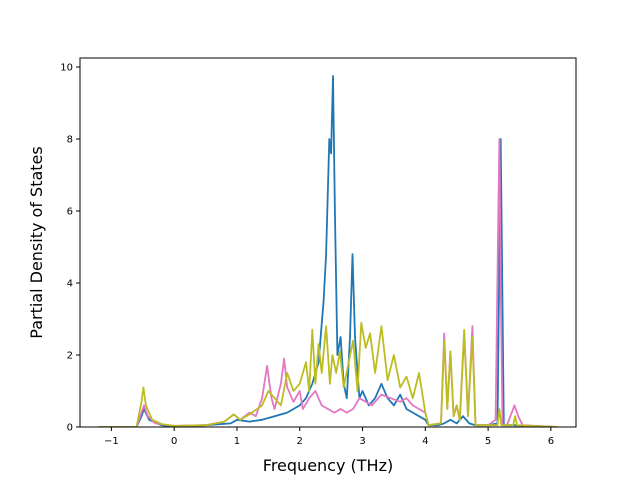  What do you see at coordinates (174, 441) in the screenshot?
I see `x-tick-label: 0` at bounding box center [174, 441].